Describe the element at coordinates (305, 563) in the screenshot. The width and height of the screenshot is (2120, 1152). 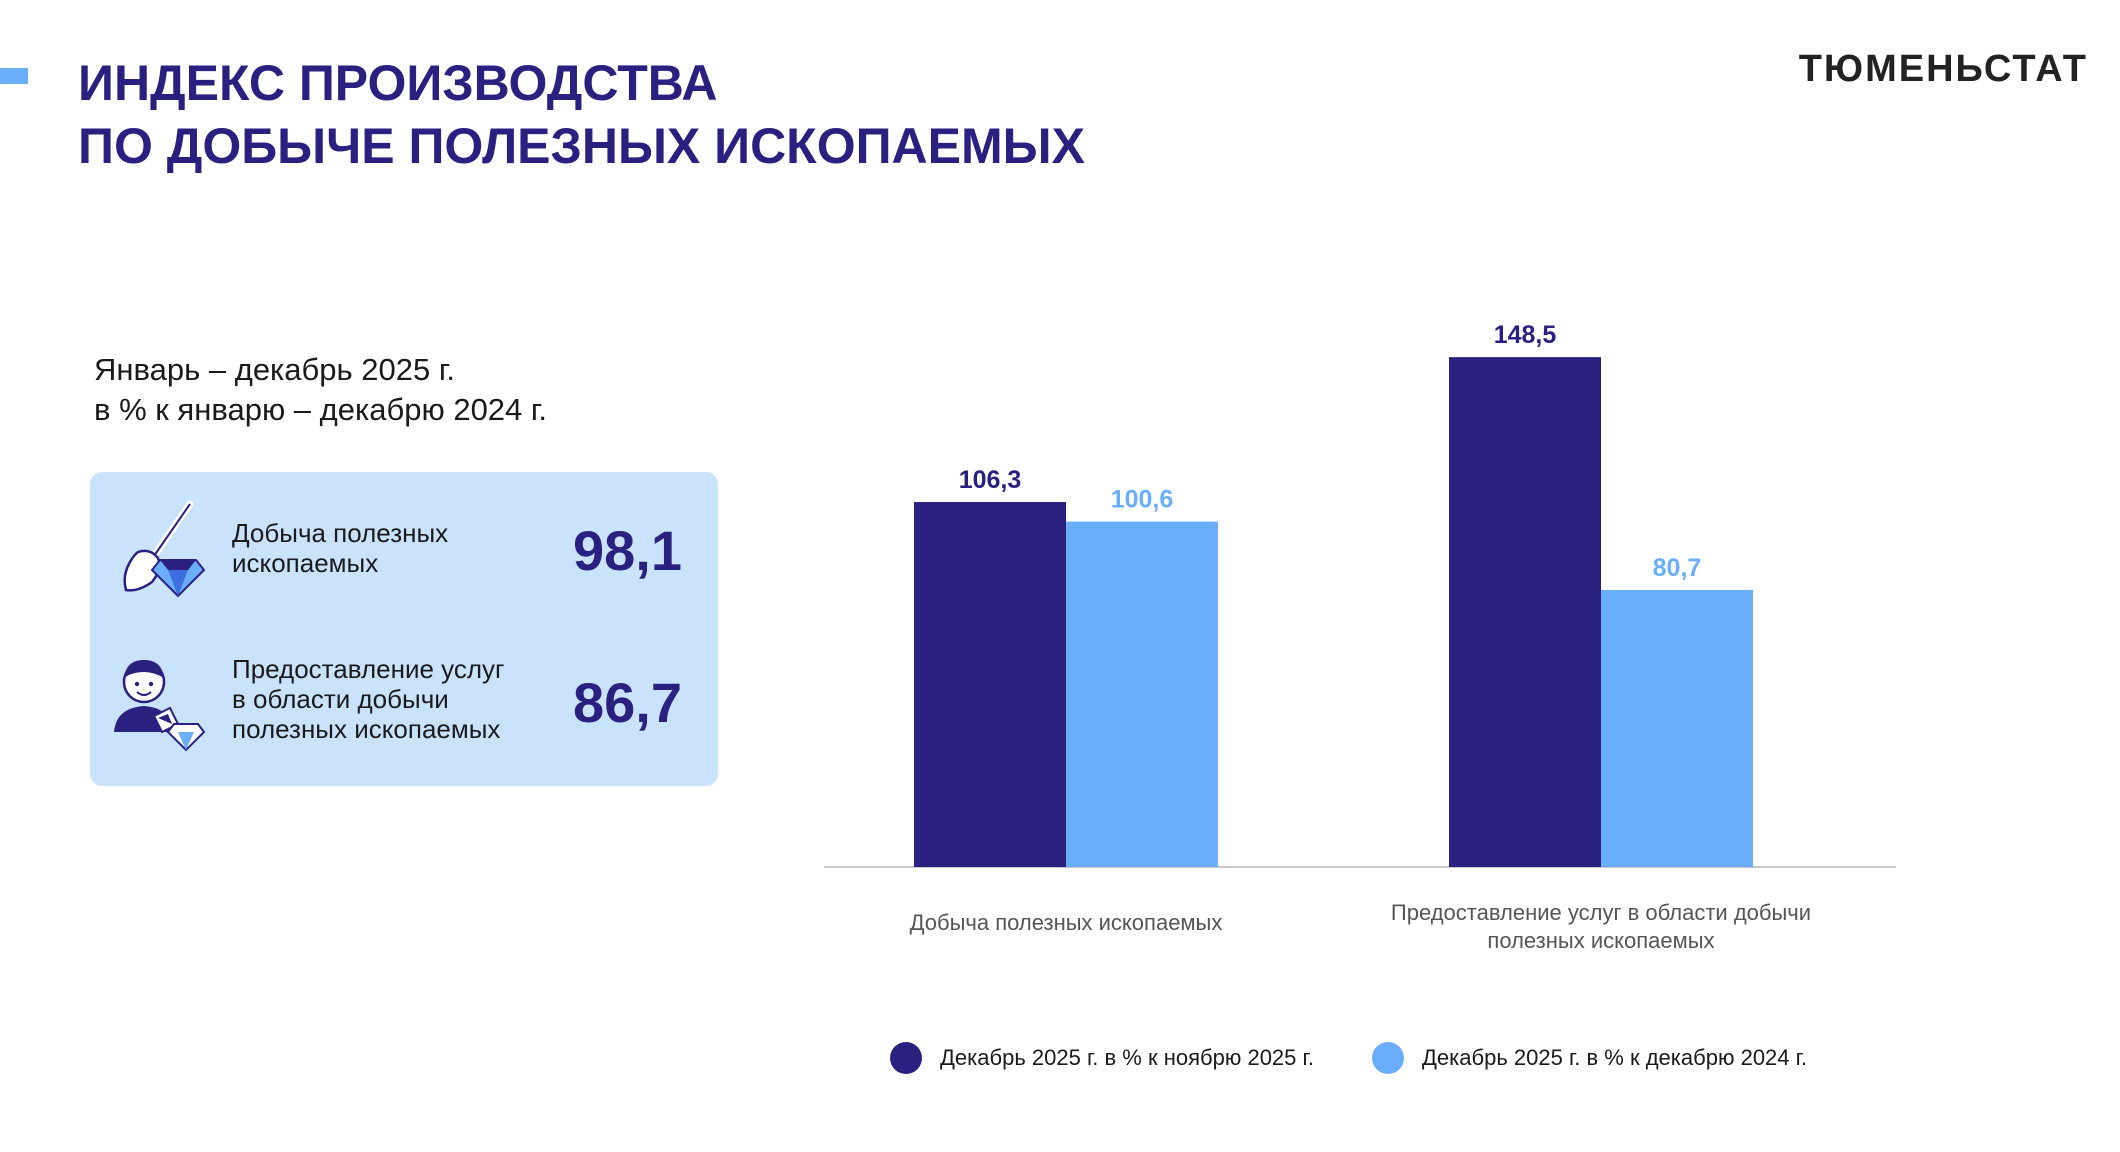
I see `mining-label-line-2: ископаемых` at that location.